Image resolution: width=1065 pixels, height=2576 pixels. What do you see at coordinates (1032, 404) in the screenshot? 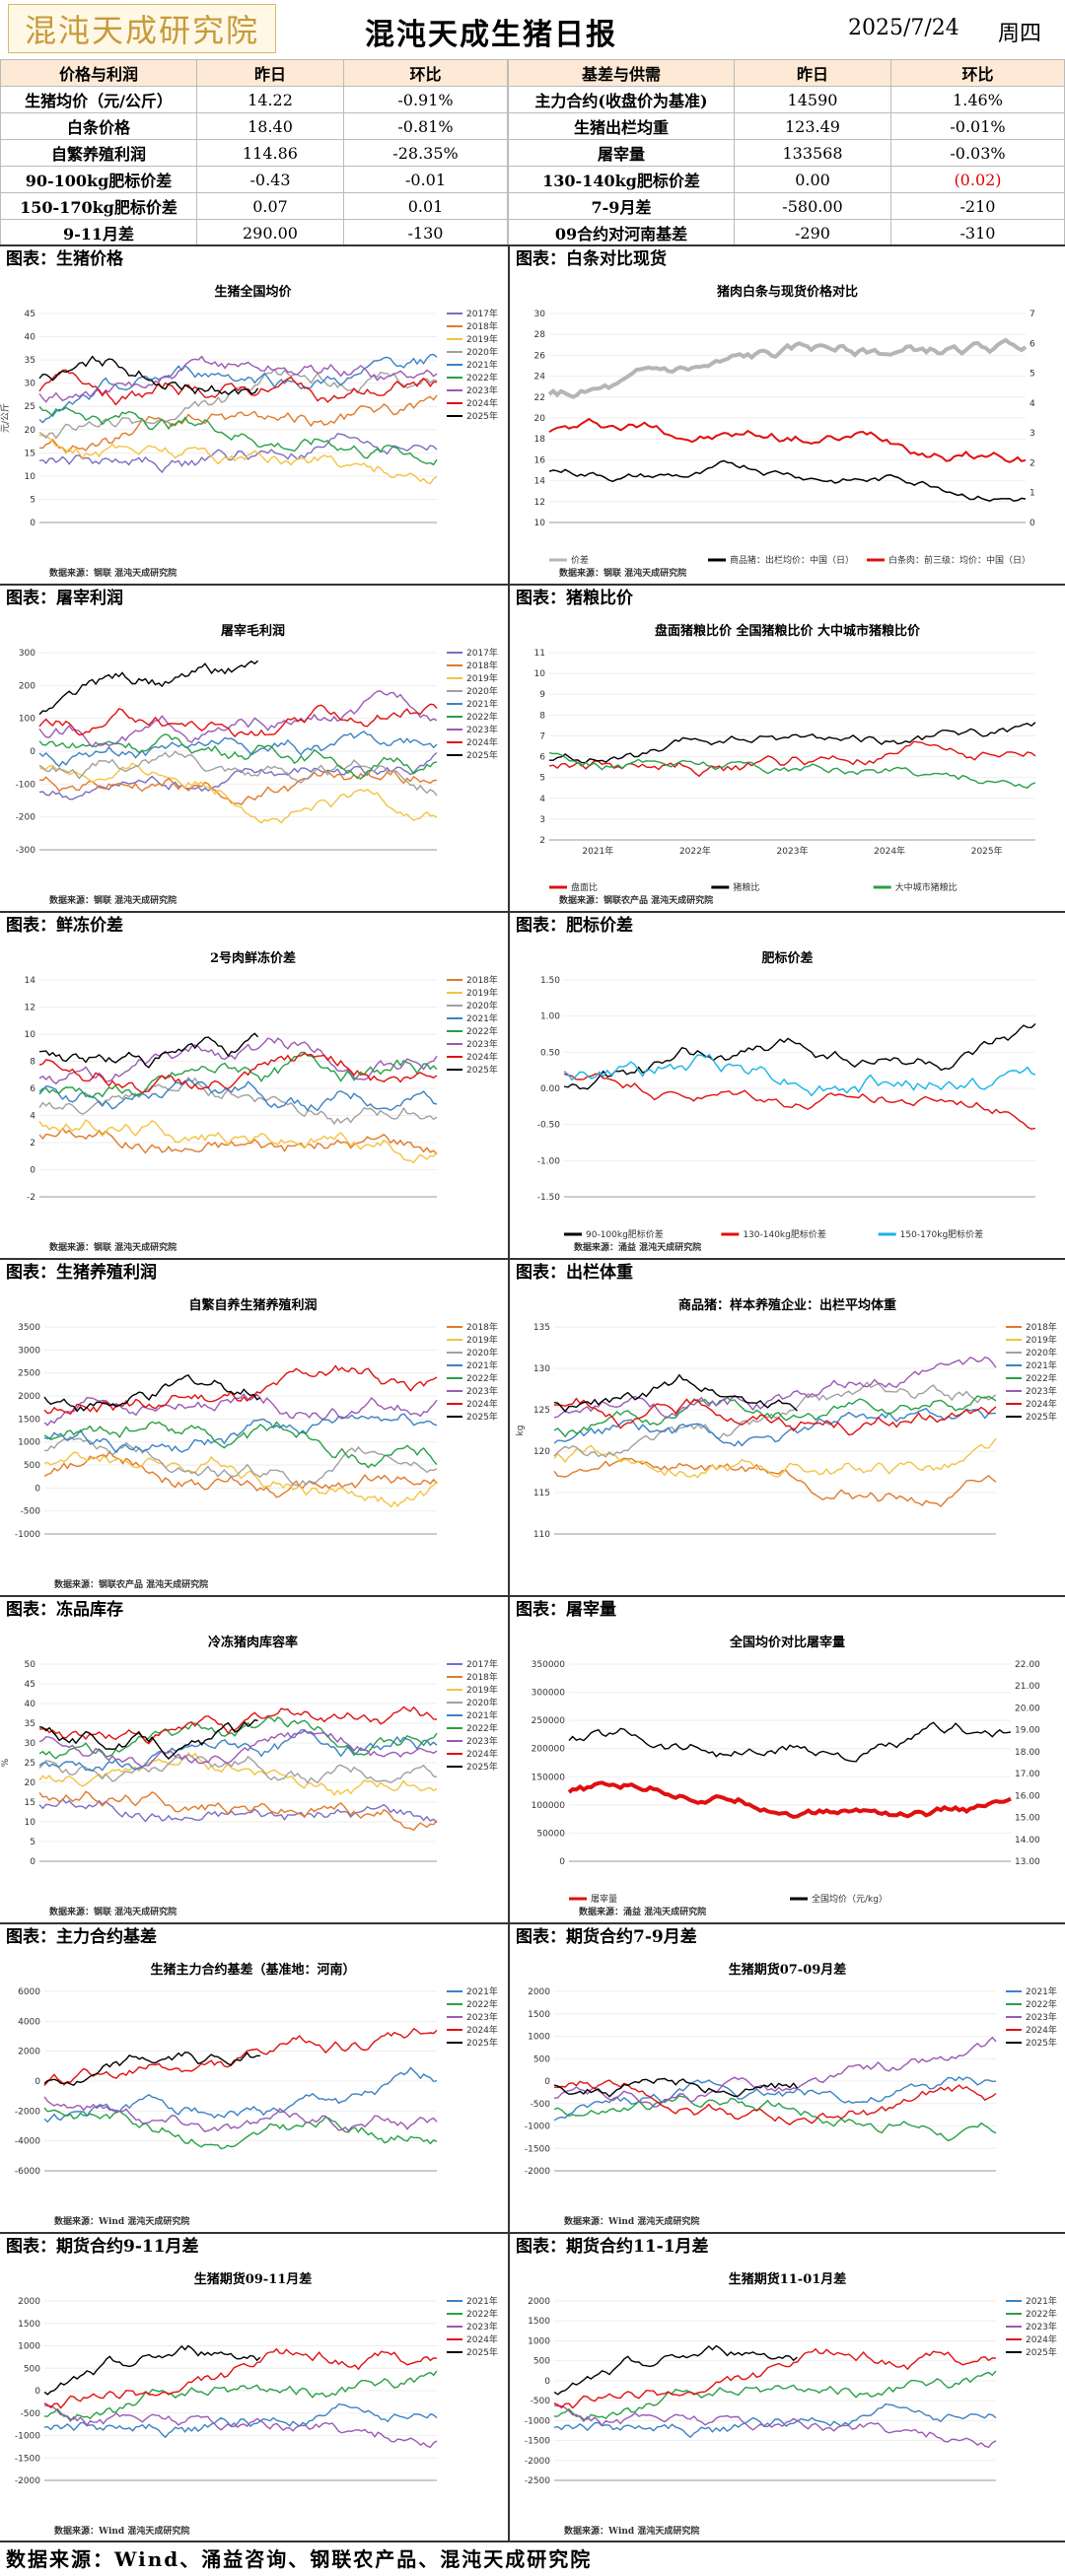
I see `y2-tick-label: 4` at bounding box center [1032, 404].